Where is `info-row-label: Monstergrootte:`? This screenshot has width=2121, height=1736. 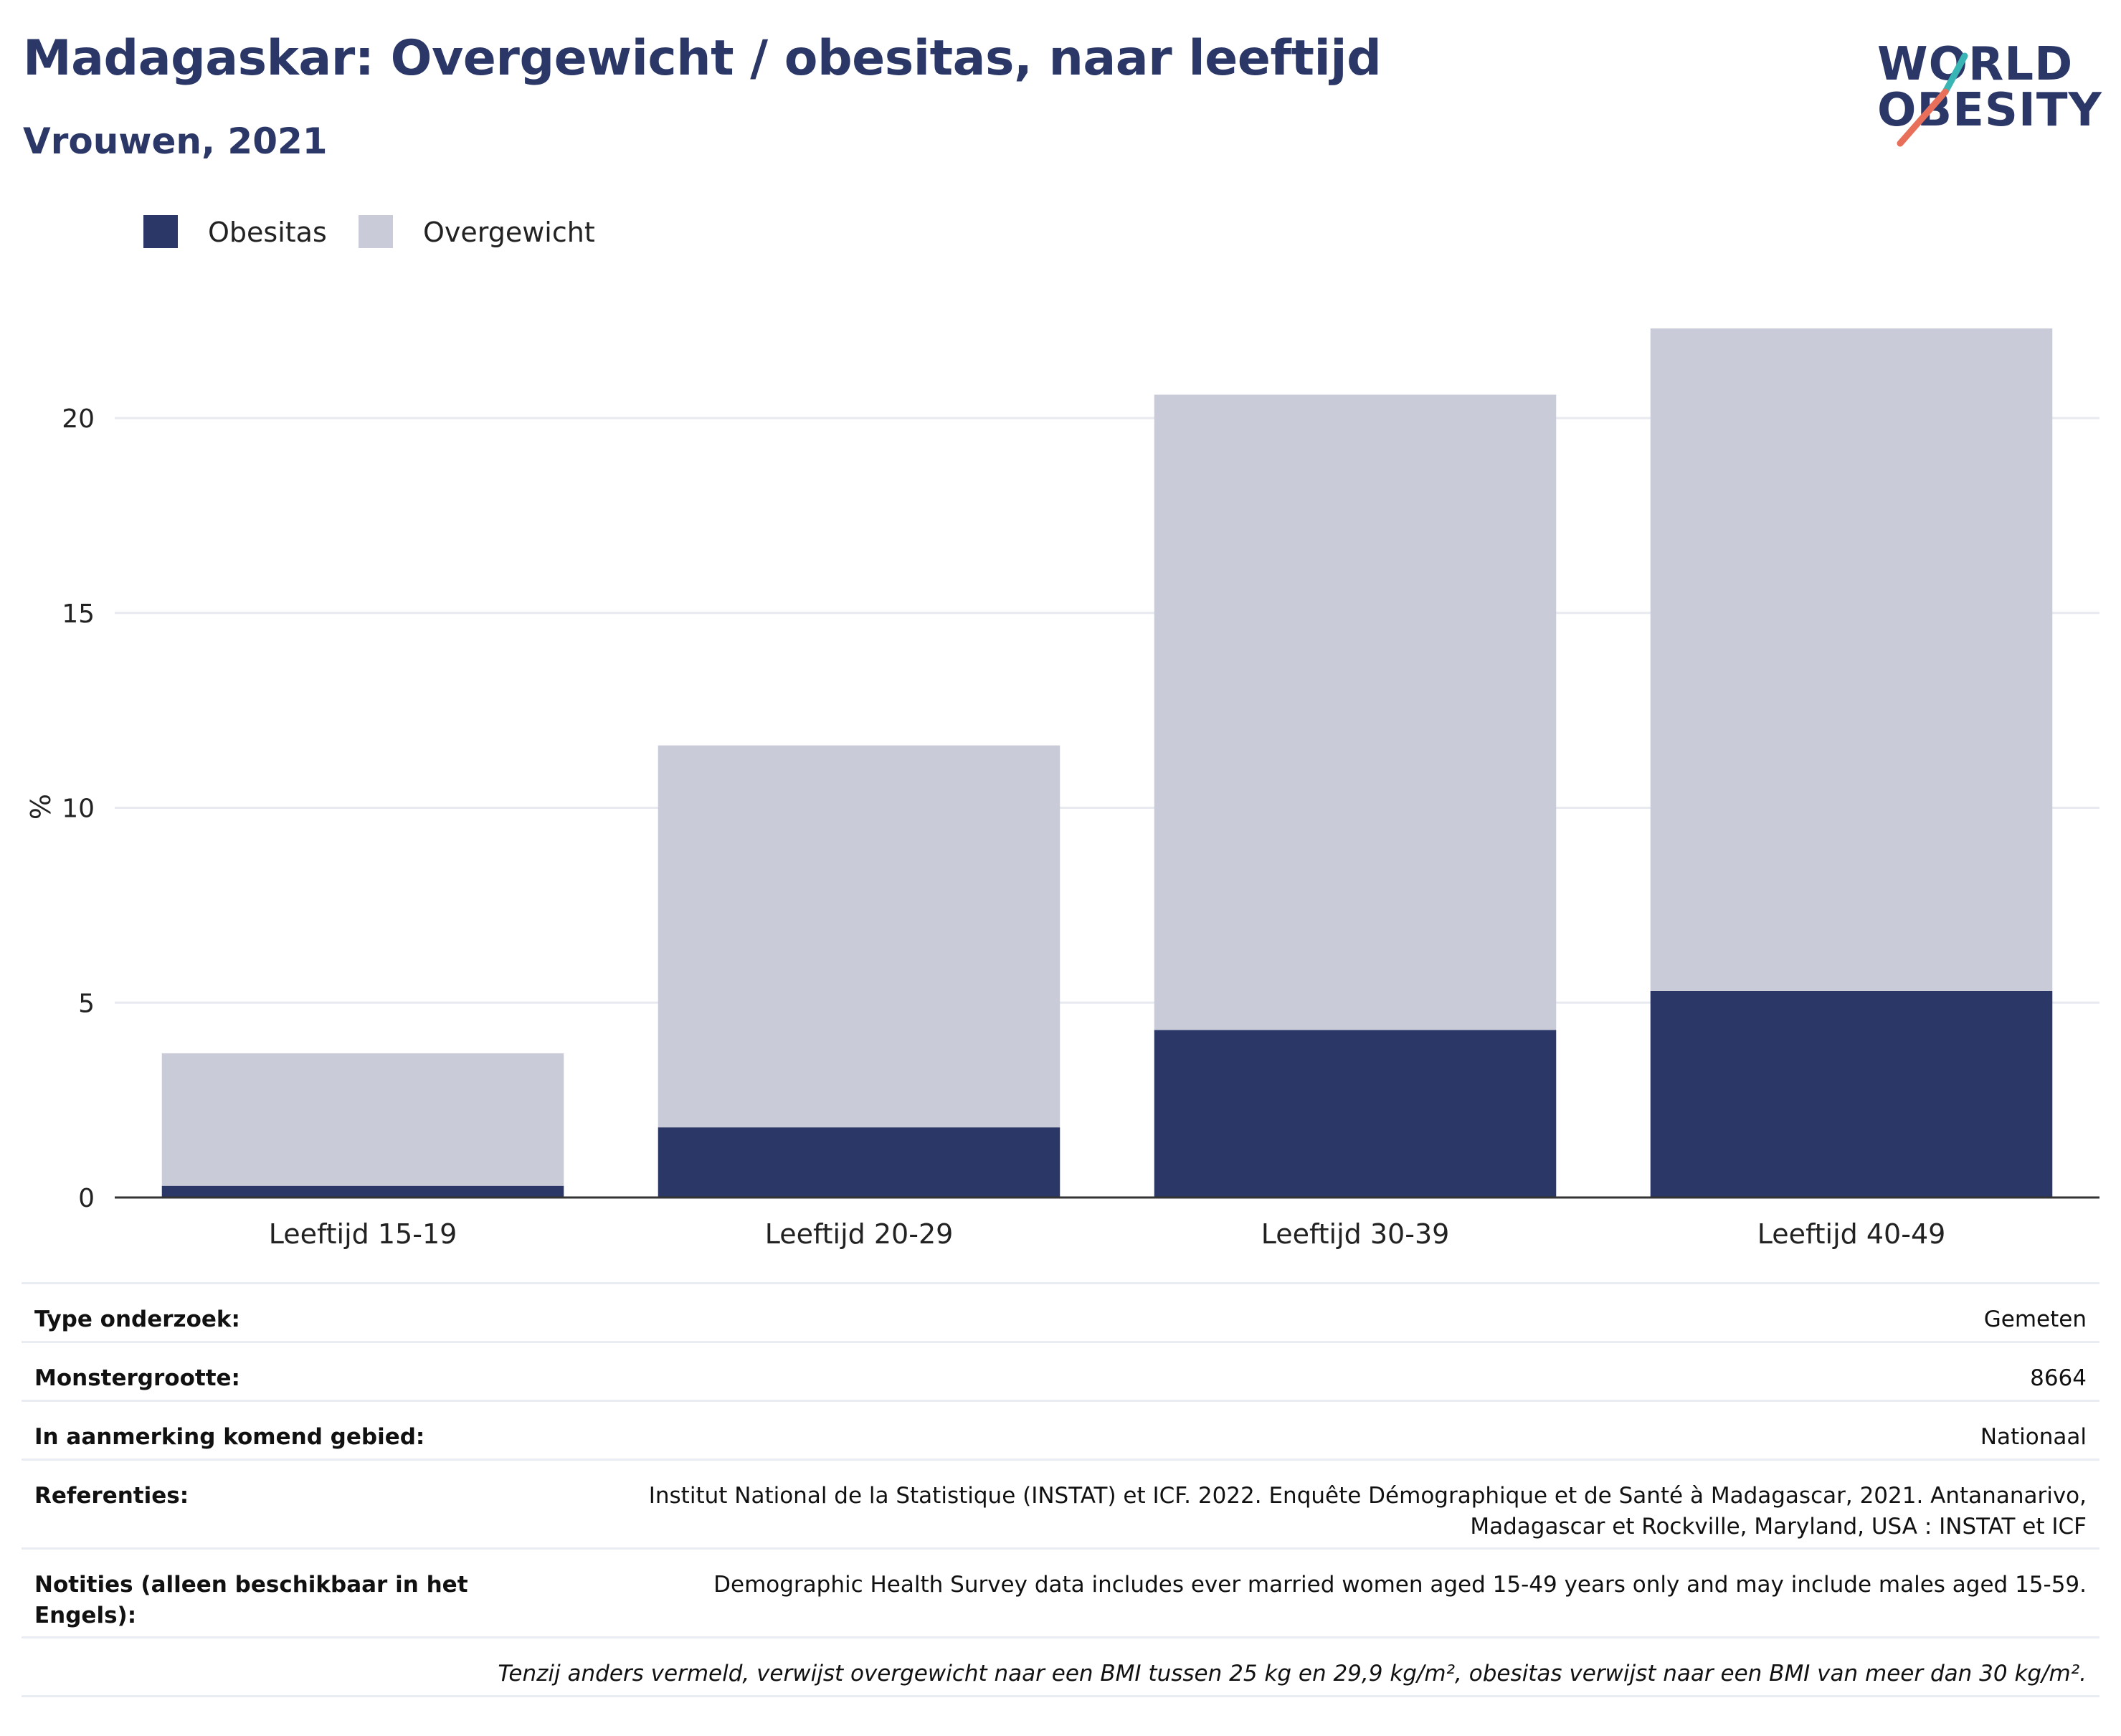 info-row-label: Monstergrootte: is located at coordinates (137, 1378).